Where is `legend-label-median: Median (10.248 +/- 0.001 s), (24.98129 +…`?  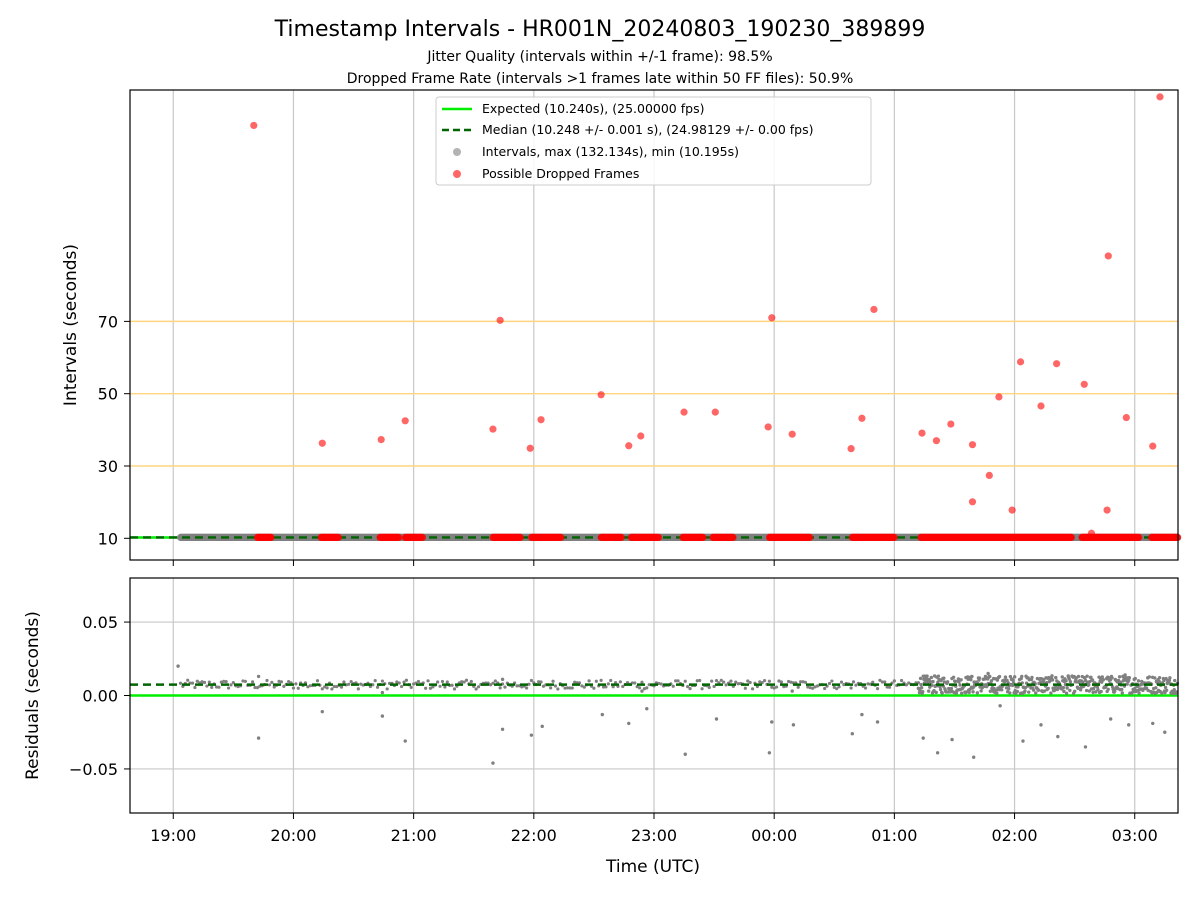
legend-label-median: Median (10.248 +/- 0.001 s), (24.98129 +… is located at coordinates (647, 129).